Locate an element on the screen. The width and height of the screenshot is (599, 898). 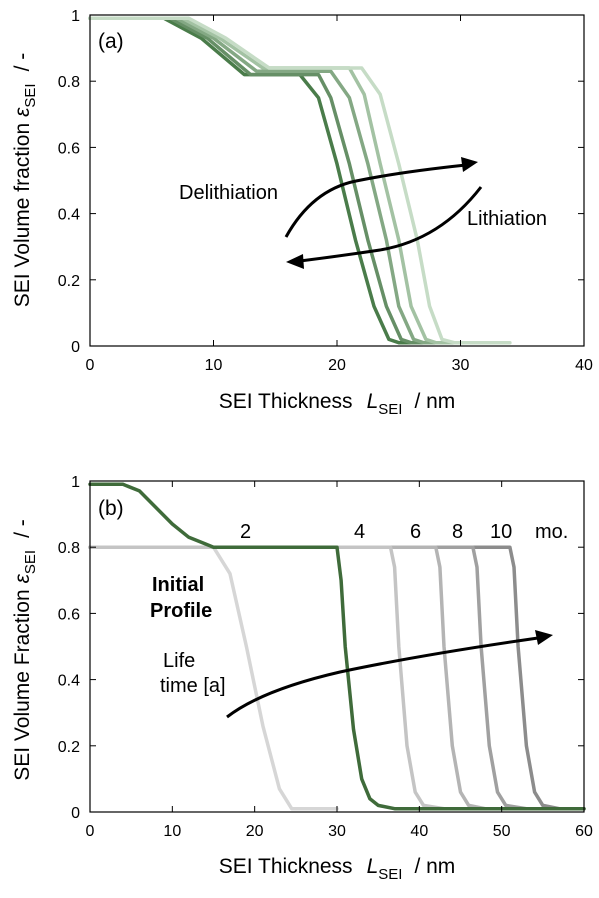
panel-b-series-label-4: 4 is located at coordinates (359, 532).